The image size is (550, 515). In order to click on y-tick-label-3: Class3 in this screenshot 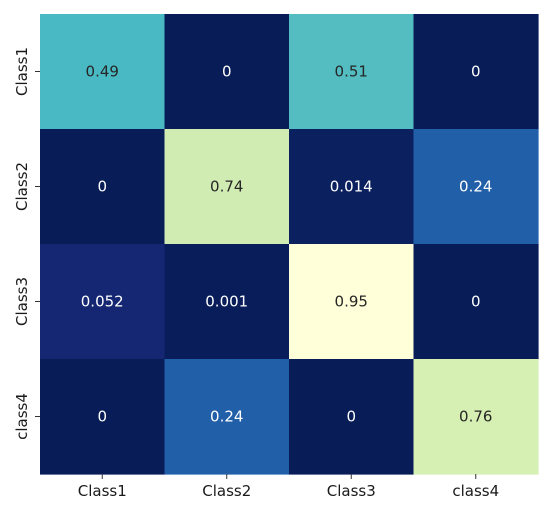, I will do `click(22, 301)`.